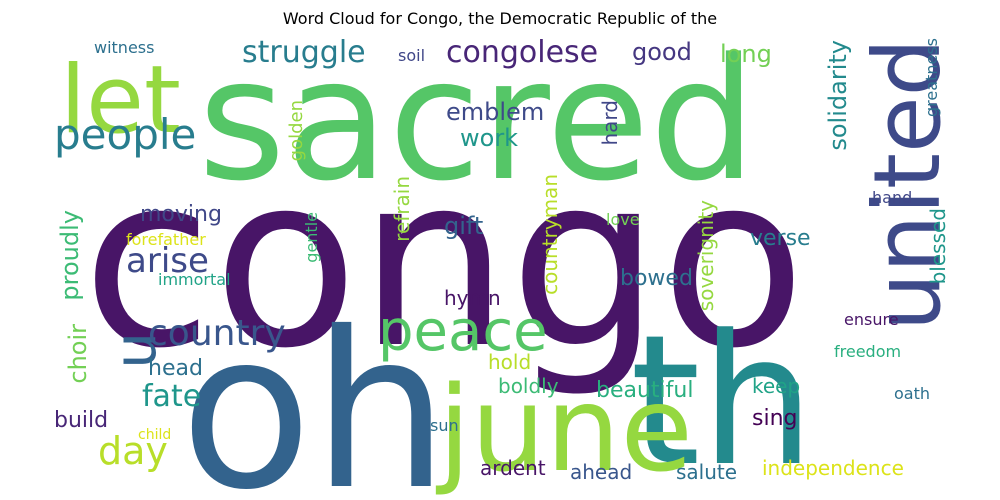  What do you see at coordinates (550, 234) in the screenshot?
I see `word: countryman` at bounding box center [550, 234].